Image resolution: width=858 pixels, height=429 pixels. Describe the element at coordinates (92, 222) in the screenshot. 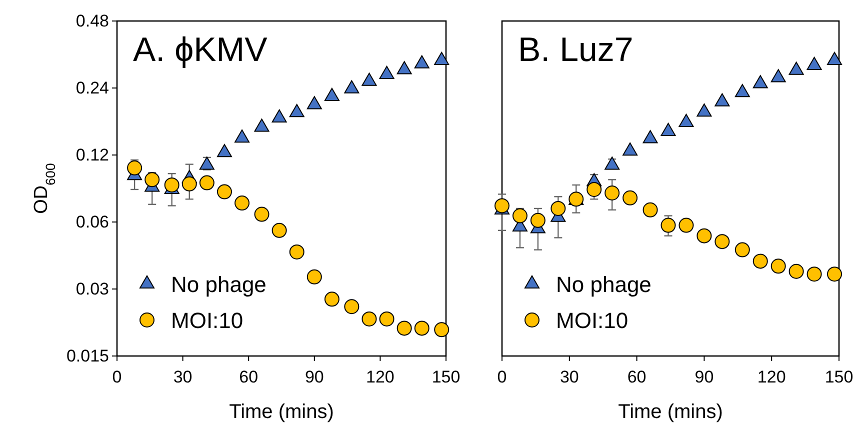

I see `y-tick-label: 0.06` at that location.